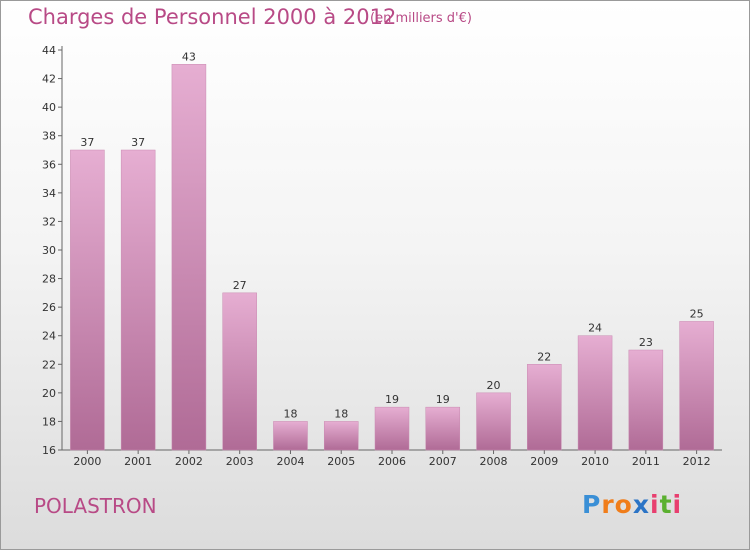 Image resolution: width=750 pixels, height=550 pixels. I want to click on x-tick-label: 2002, so click(189, 461).